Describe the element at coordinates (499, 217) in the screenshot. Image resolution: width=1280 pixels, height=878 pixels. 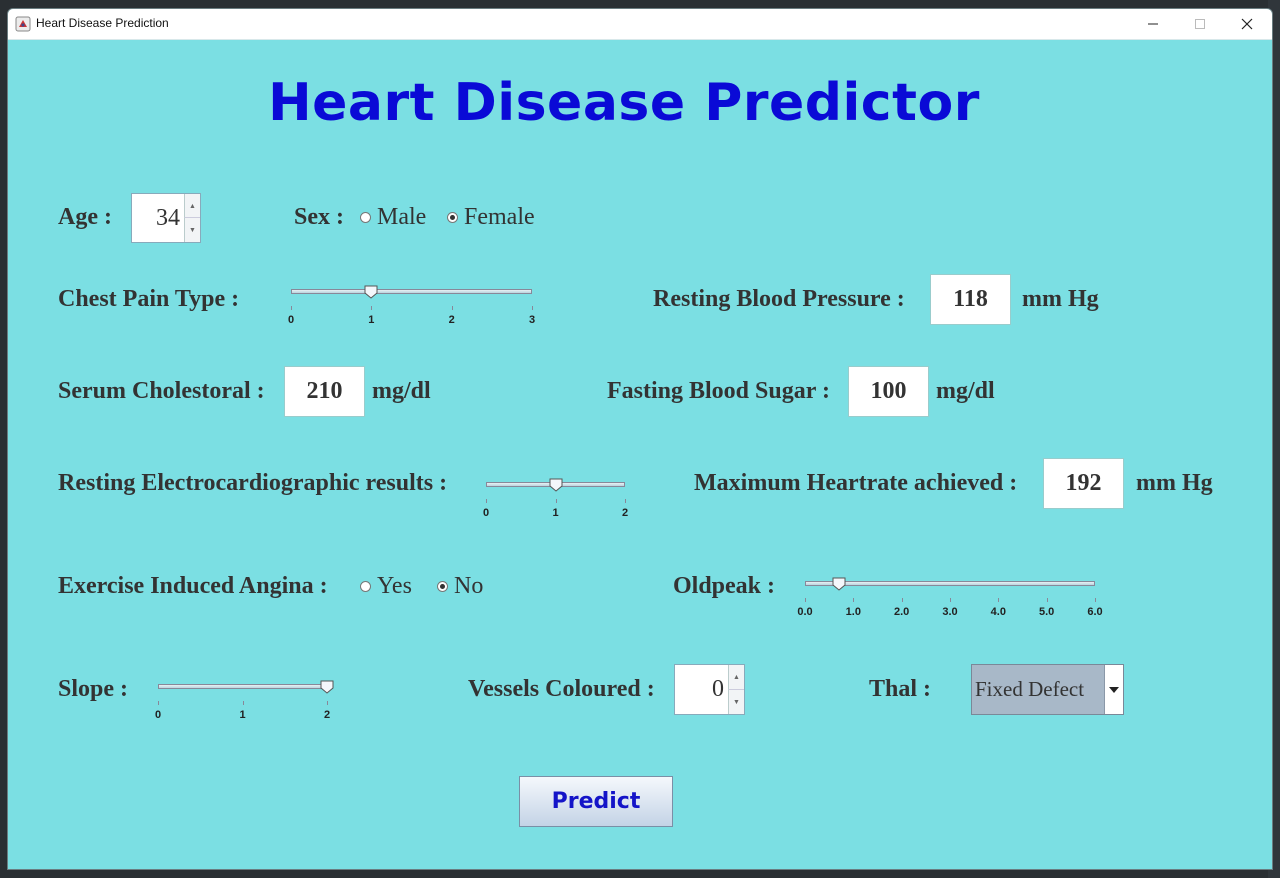
I see `sex-radio-female-label: Female` at that location.